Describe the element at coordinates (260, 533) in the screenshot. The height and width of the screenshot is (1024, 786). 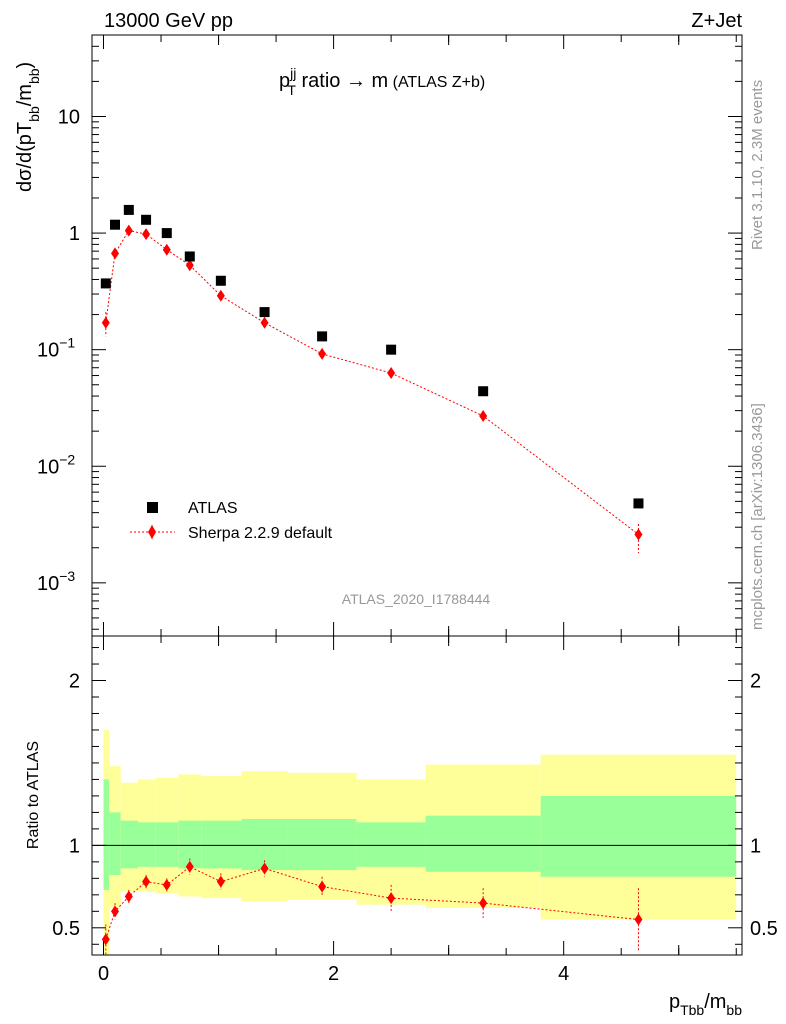
I see `legend-sherpa-label: Sherpa 2.2.9 default` at that location.